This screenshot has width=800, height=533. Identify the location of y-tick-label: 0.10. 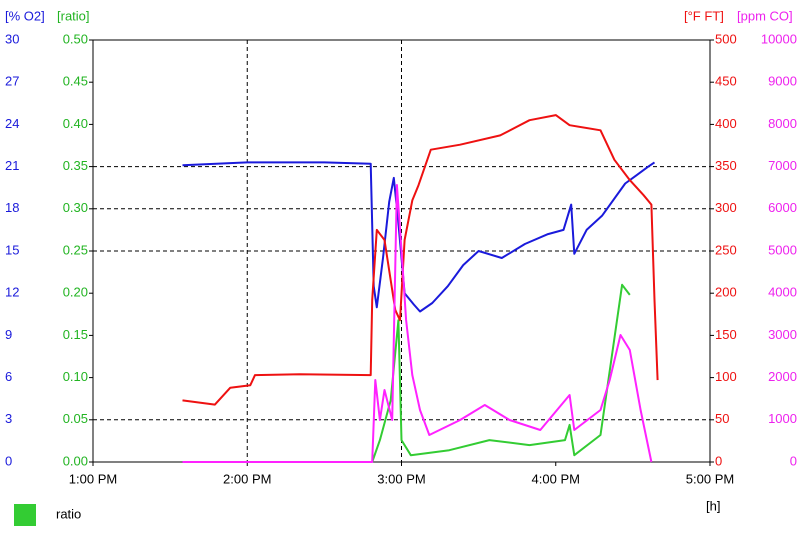
(75, 376).